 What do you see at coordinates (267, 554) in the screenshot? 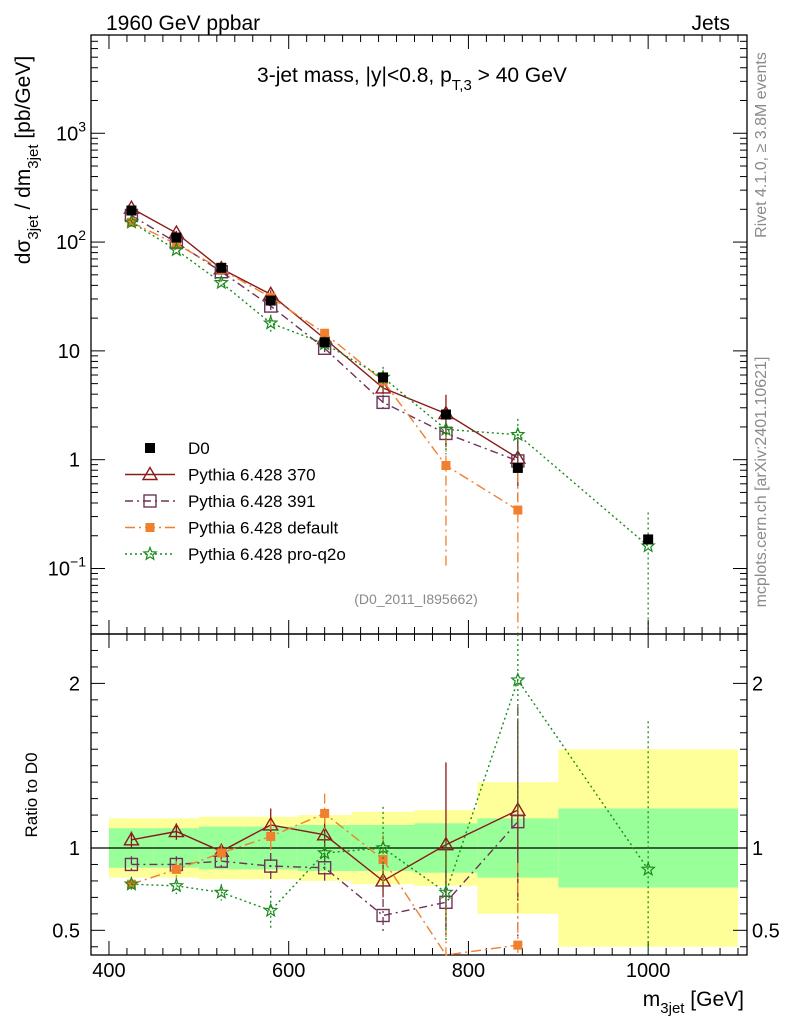
I see `legend-label: Pythia 6.428 pro-q2o` at bounding box center [267, 554].